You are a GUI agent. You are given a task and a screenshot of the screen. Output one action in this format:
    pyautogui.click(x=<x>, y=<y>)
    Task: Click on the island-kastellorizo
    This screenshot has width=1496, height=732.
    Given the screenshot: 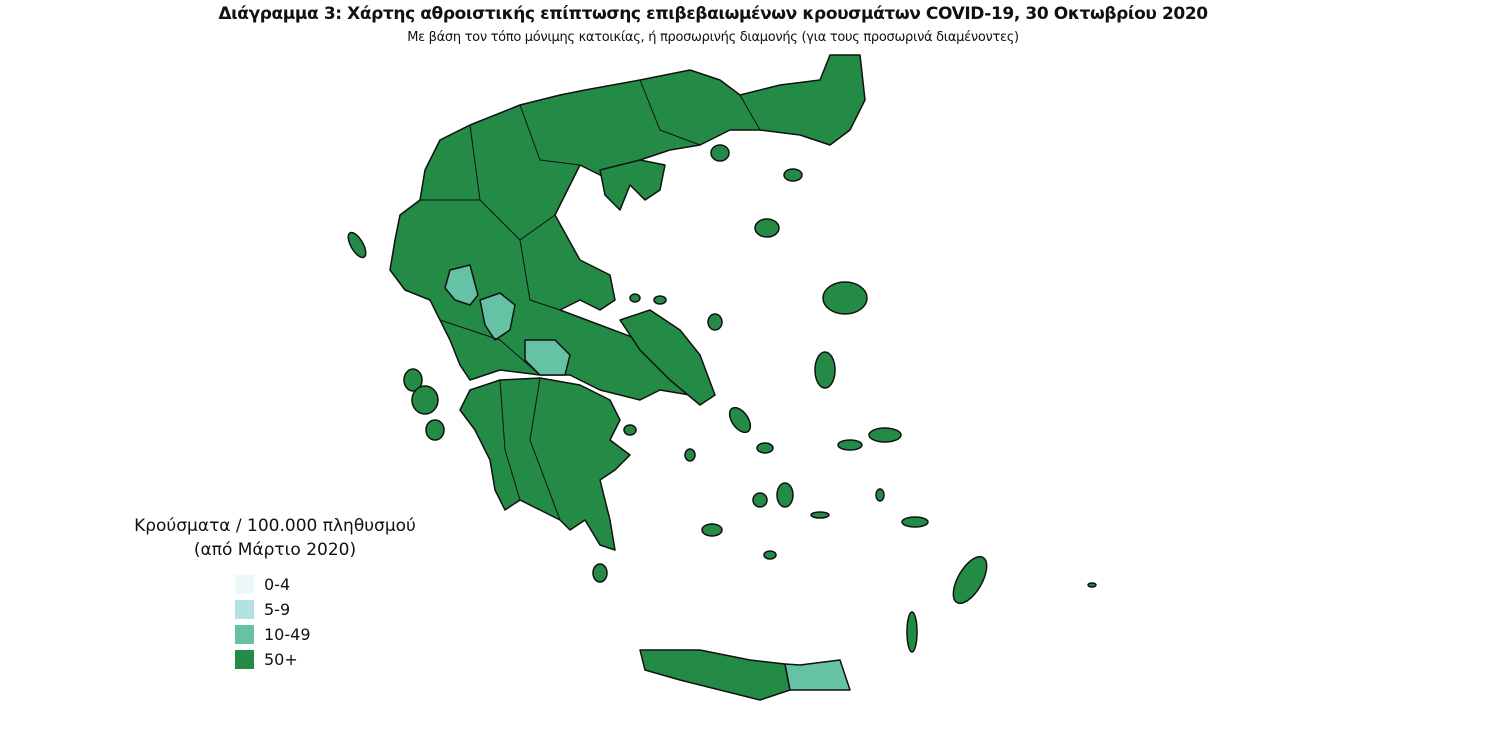 What is the action you would take?
    pyautogui.click(x=1092, y=585)
    